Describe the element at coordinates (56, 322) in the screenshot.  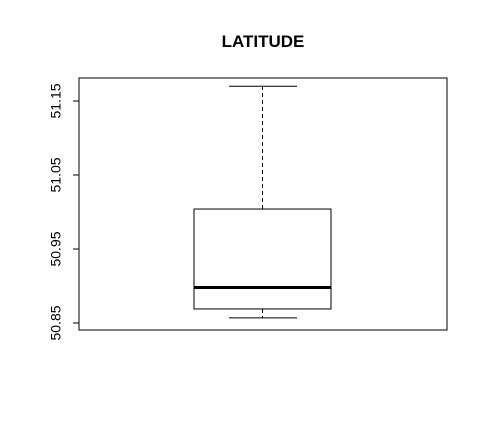
I see `y-tick-label: 50.85` at that location.